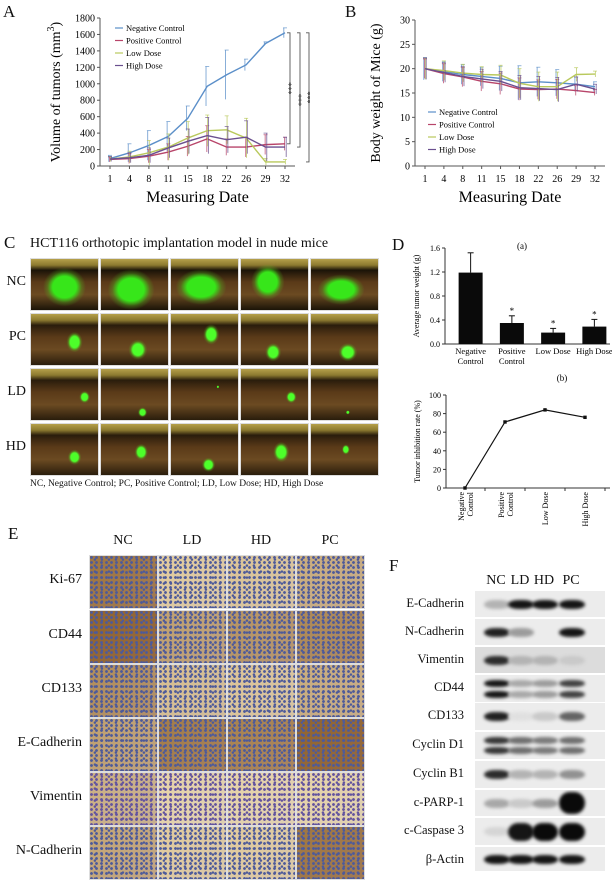 The height and width of the screenshot is (880, 612). Describe the element at coordinates (417, 441) in the screenshot. I see `svg-text: Tumor inhibition rate (%)` at that location.